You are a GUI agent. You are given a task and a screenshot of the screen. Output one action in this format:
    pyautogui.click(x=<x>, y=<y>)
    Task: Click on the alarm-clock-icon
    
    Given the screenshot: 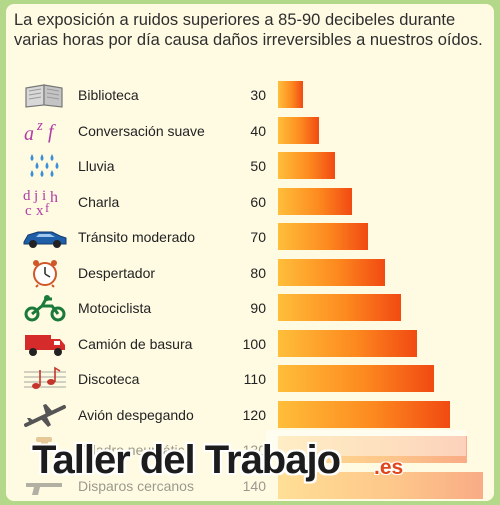 What is the action you would take?
    pyautogui.click(x=45, y=273)
    